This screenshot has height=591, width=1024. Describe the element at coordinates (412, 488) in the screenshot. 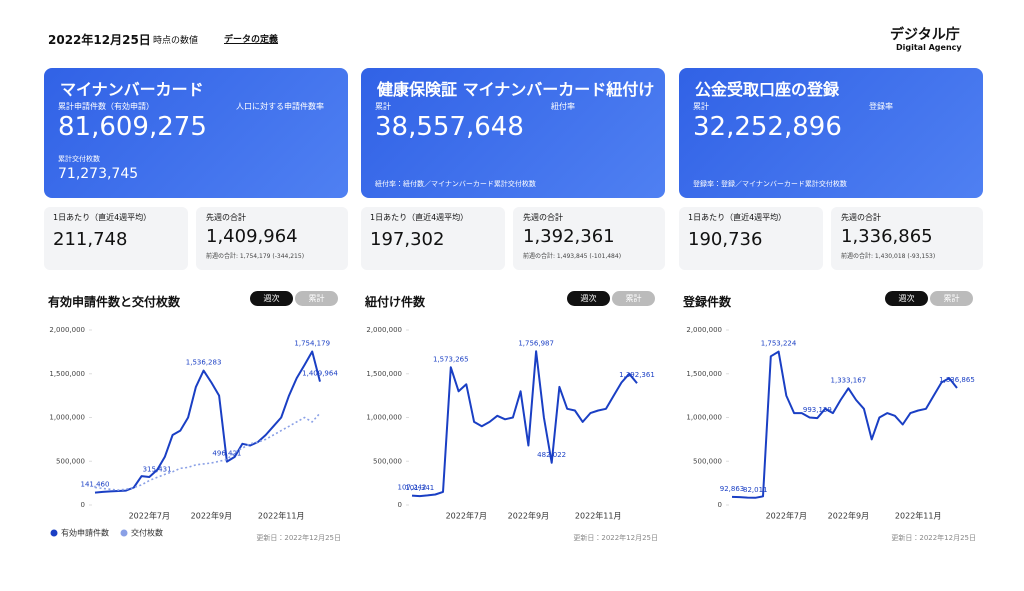

I see `data-label: 107,242` at that location.